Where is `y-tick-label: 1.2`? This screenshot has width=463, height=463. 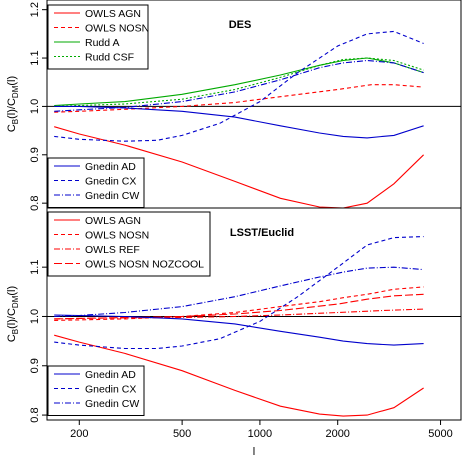 y-tick-label: 1.2 is located at coordinates (35, 9).